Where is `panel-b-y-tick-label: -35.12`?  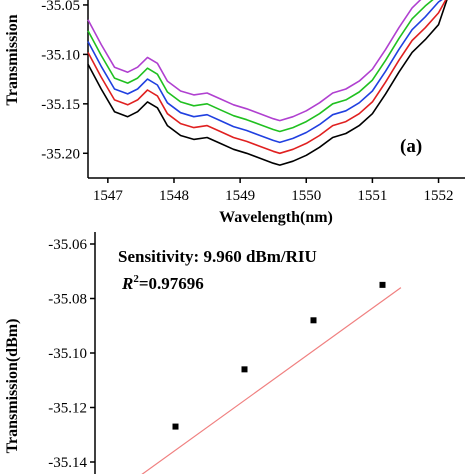 panel-b-y-tick-label: -35.12 is located at coordinates (67, 409).